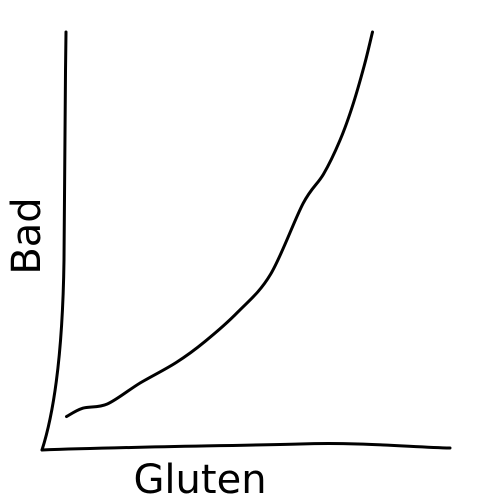  What do you see at coordinates (27, 235) in the screenshot?
I see `y-axis-label: Bad` at bounding box center [27, 235].